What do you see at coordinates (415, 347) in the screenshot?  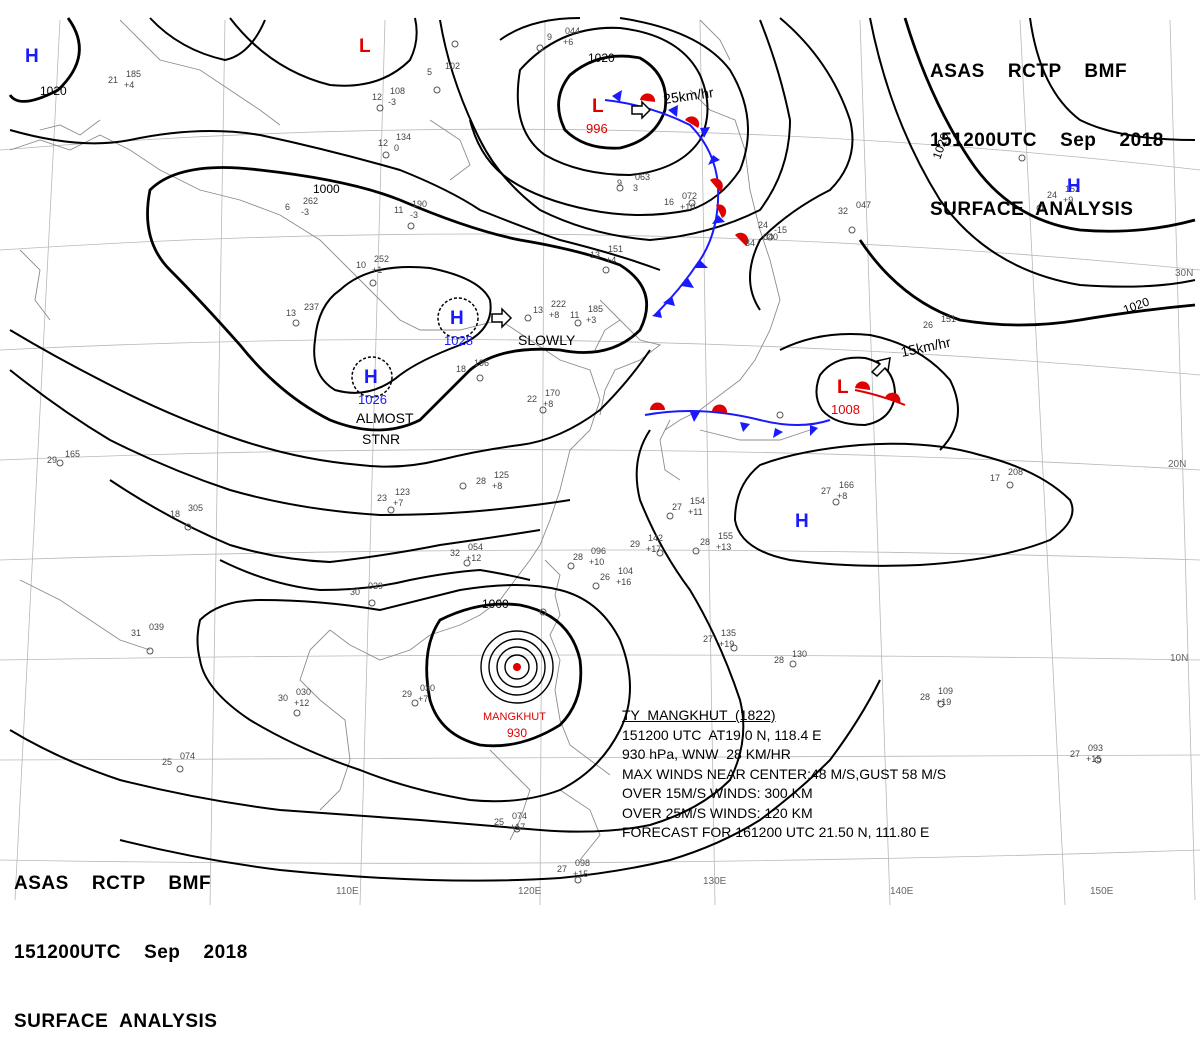 I see `dashed-high-rings` at bounding box center [415, 347].